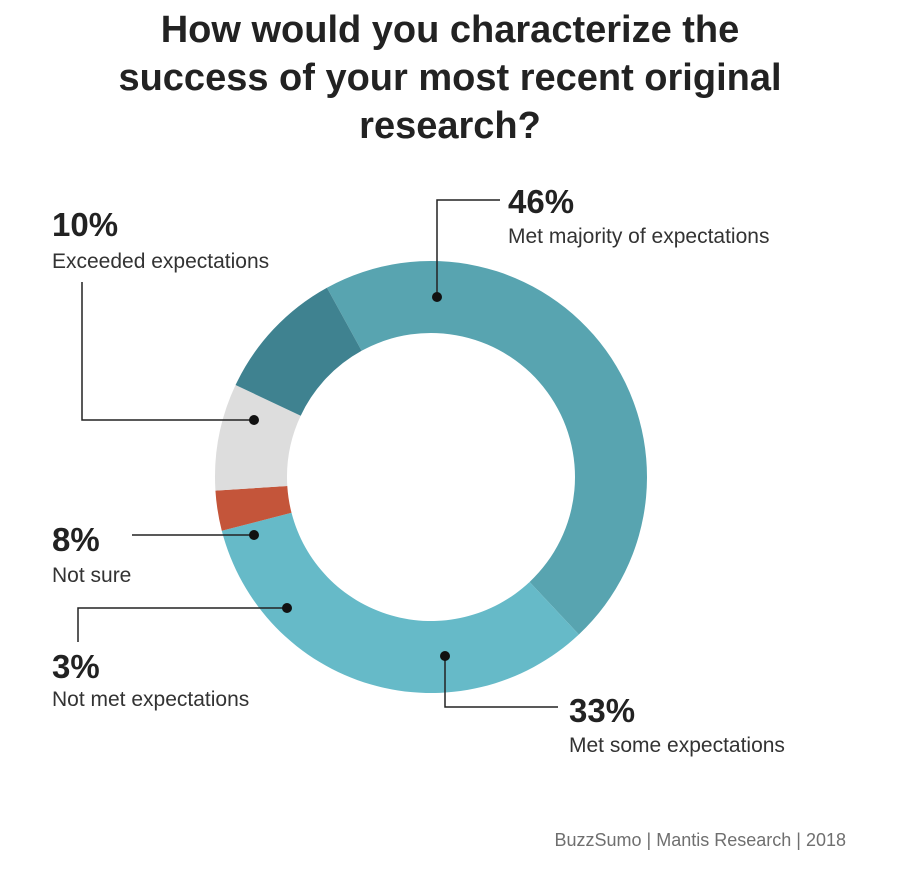 The height and width of the screenshot is (877, 900). What do you see at coordinates (253, 508) in the screenshot?
I see `slice-not-met` at bounding box center [253, 508].